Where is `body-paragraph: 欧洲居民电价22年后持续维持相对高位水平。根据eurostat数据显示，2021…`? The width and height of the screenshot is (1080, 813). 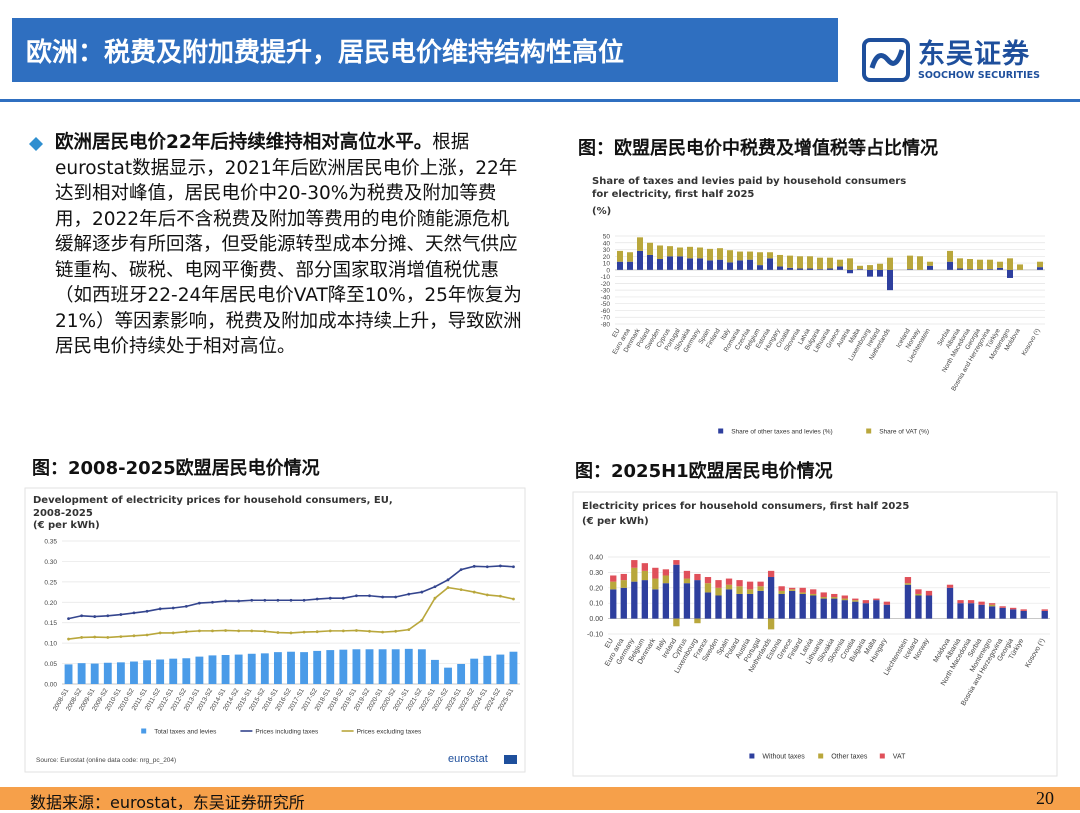
body-paragraph: 欧洲居民电价22年后持续维持相对高位水平。根据eurostat数据显示，2021… is located at coordinates (291, 245).